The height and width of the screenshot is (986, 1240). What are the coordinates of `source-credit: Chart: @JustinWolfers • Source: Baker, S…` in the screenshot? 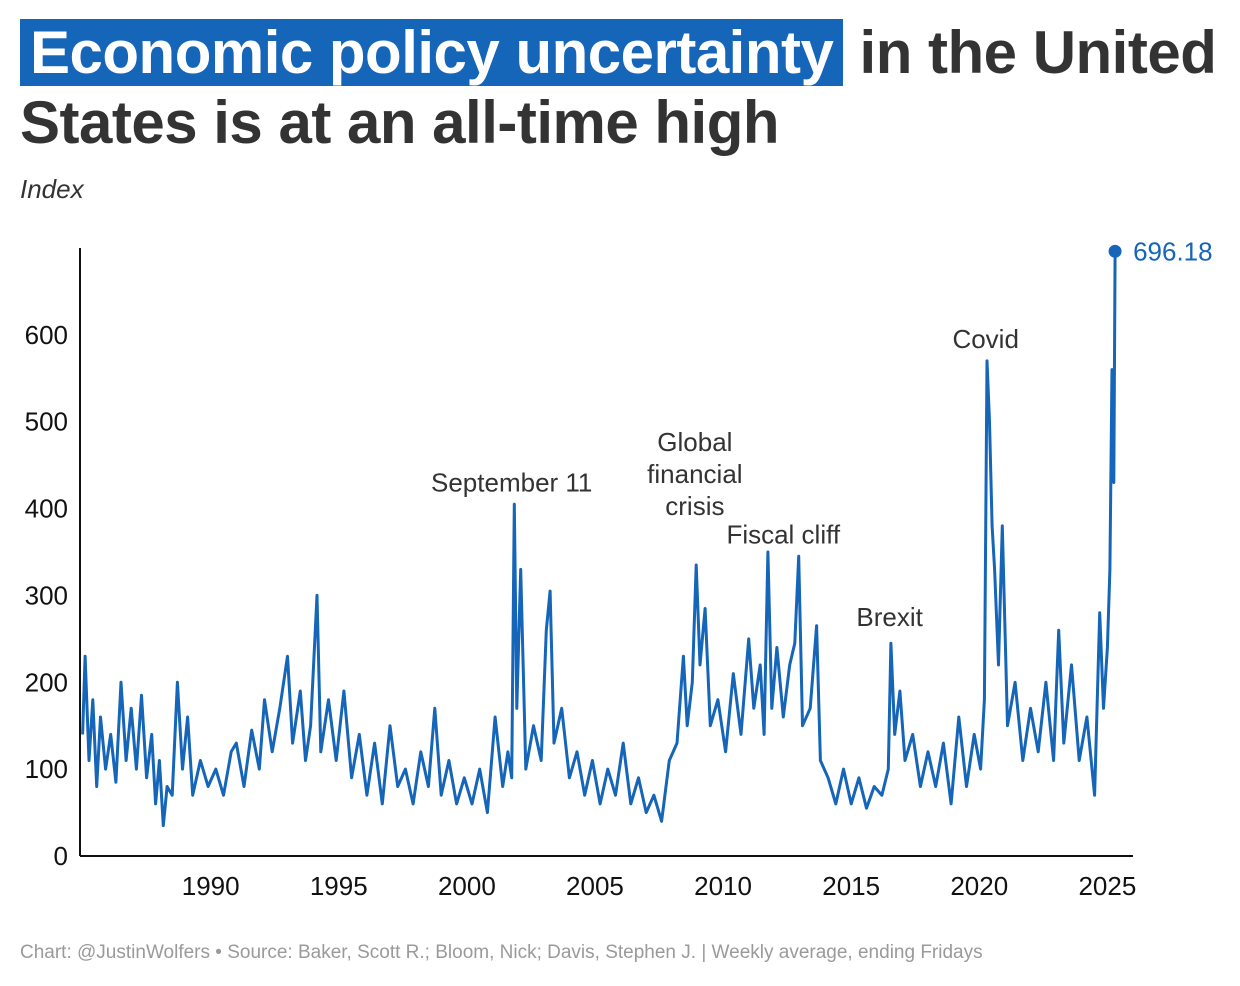 It's located at (501, 952).